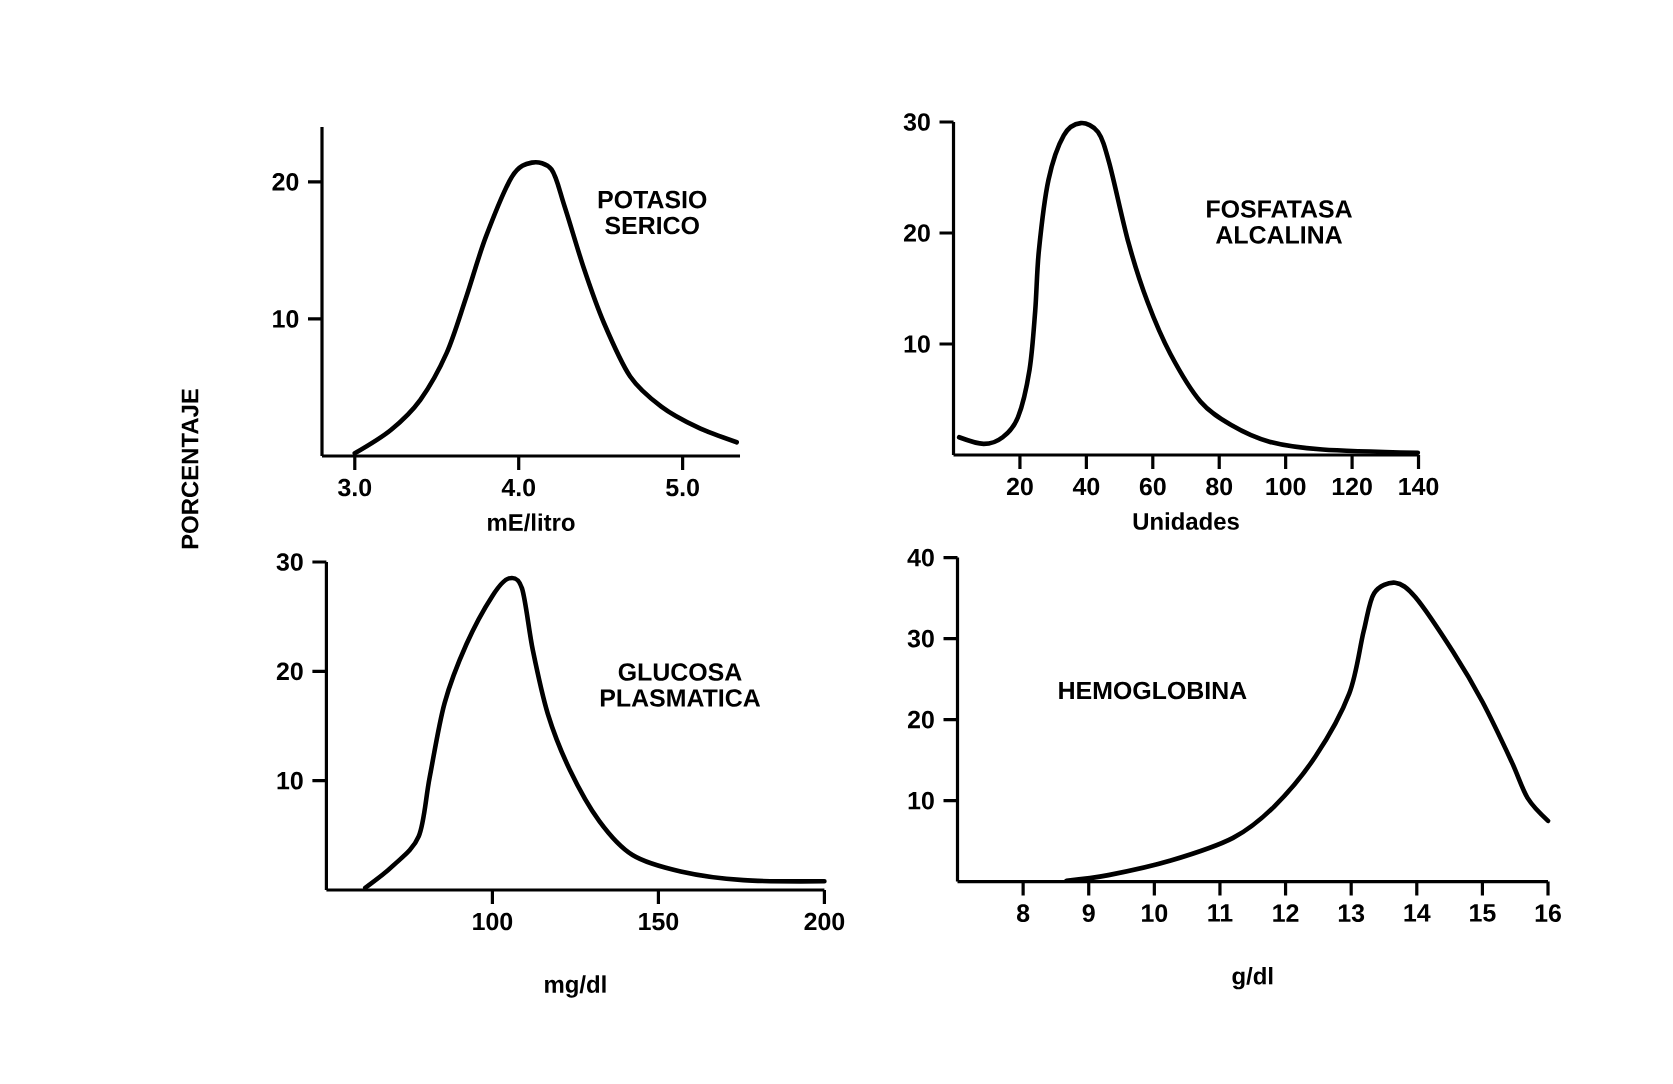 This screenshot has width=1673, height=1084. Describe the element at coordinates (920, 557) in the screenshot. I see `y-tick-label: 40` at that location.